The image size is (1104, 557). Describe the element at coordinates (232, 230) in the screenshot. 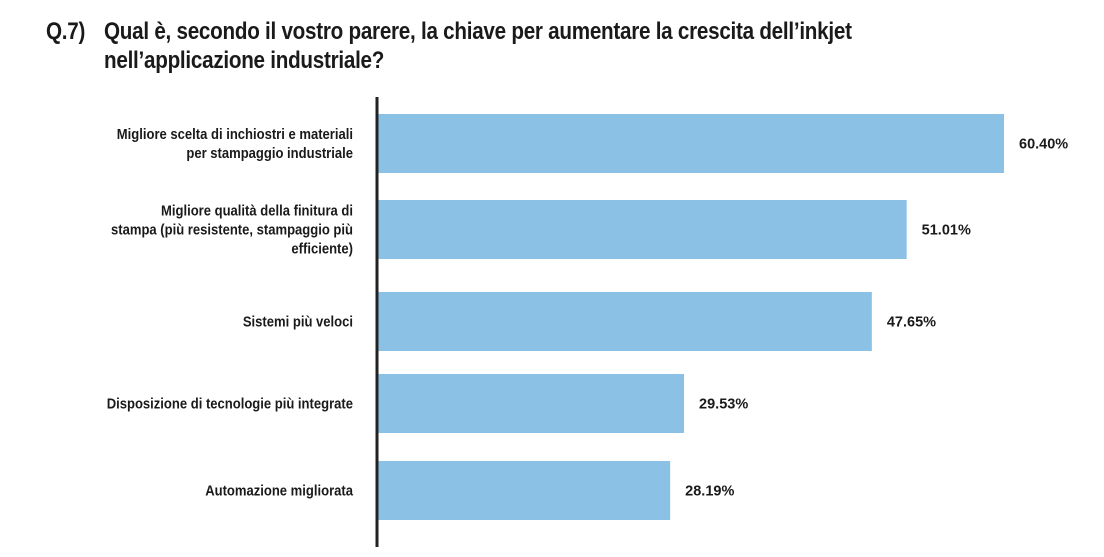

I see `category-label: stampa (più resistente, stampaggio più` at that location.